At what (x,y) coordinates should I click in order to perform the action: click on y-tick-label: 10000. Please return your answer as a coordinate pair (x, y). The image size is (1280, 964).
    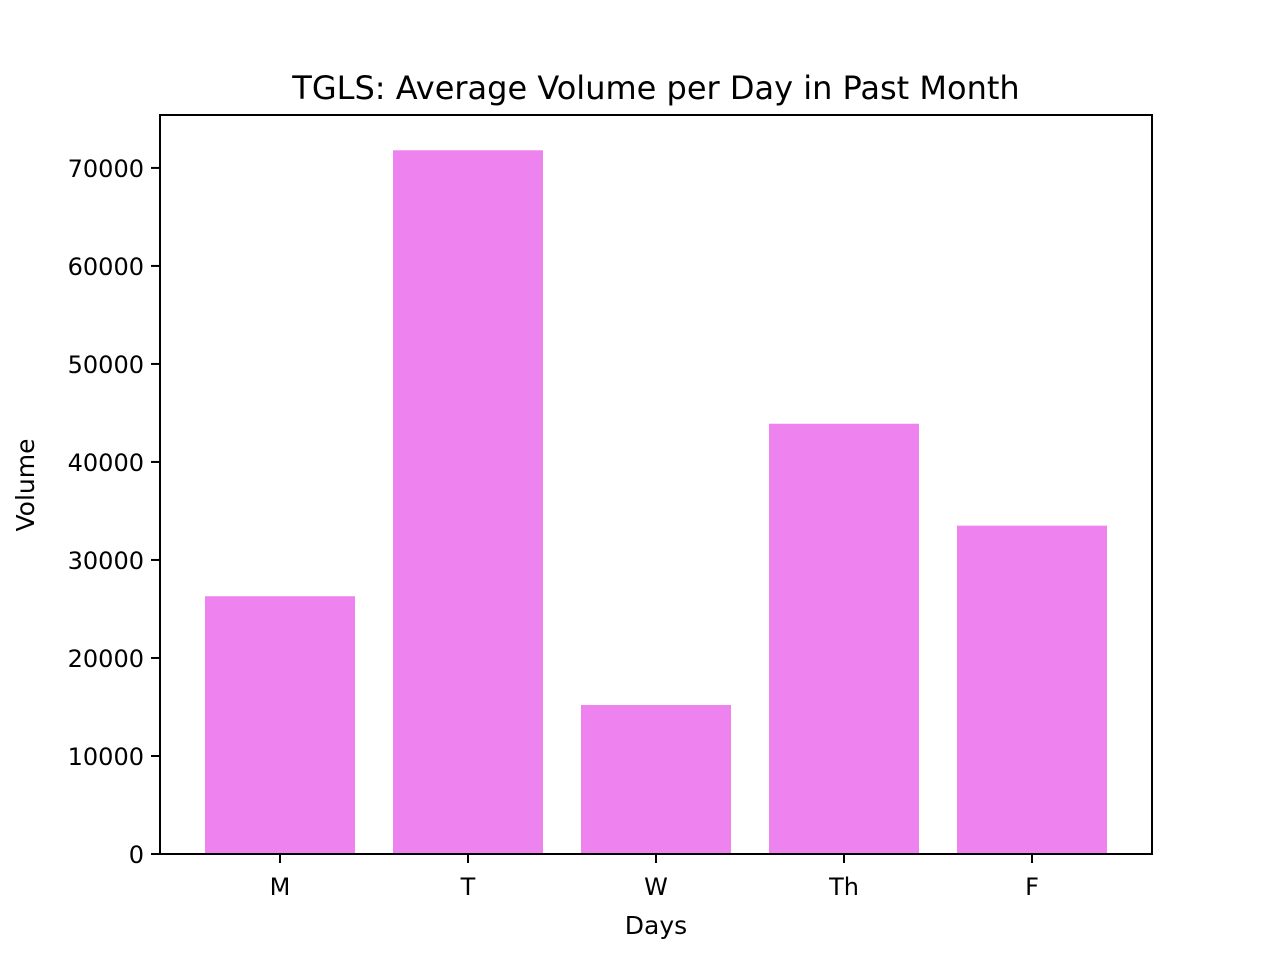
    Looking at the image, I should click on (106, 757).